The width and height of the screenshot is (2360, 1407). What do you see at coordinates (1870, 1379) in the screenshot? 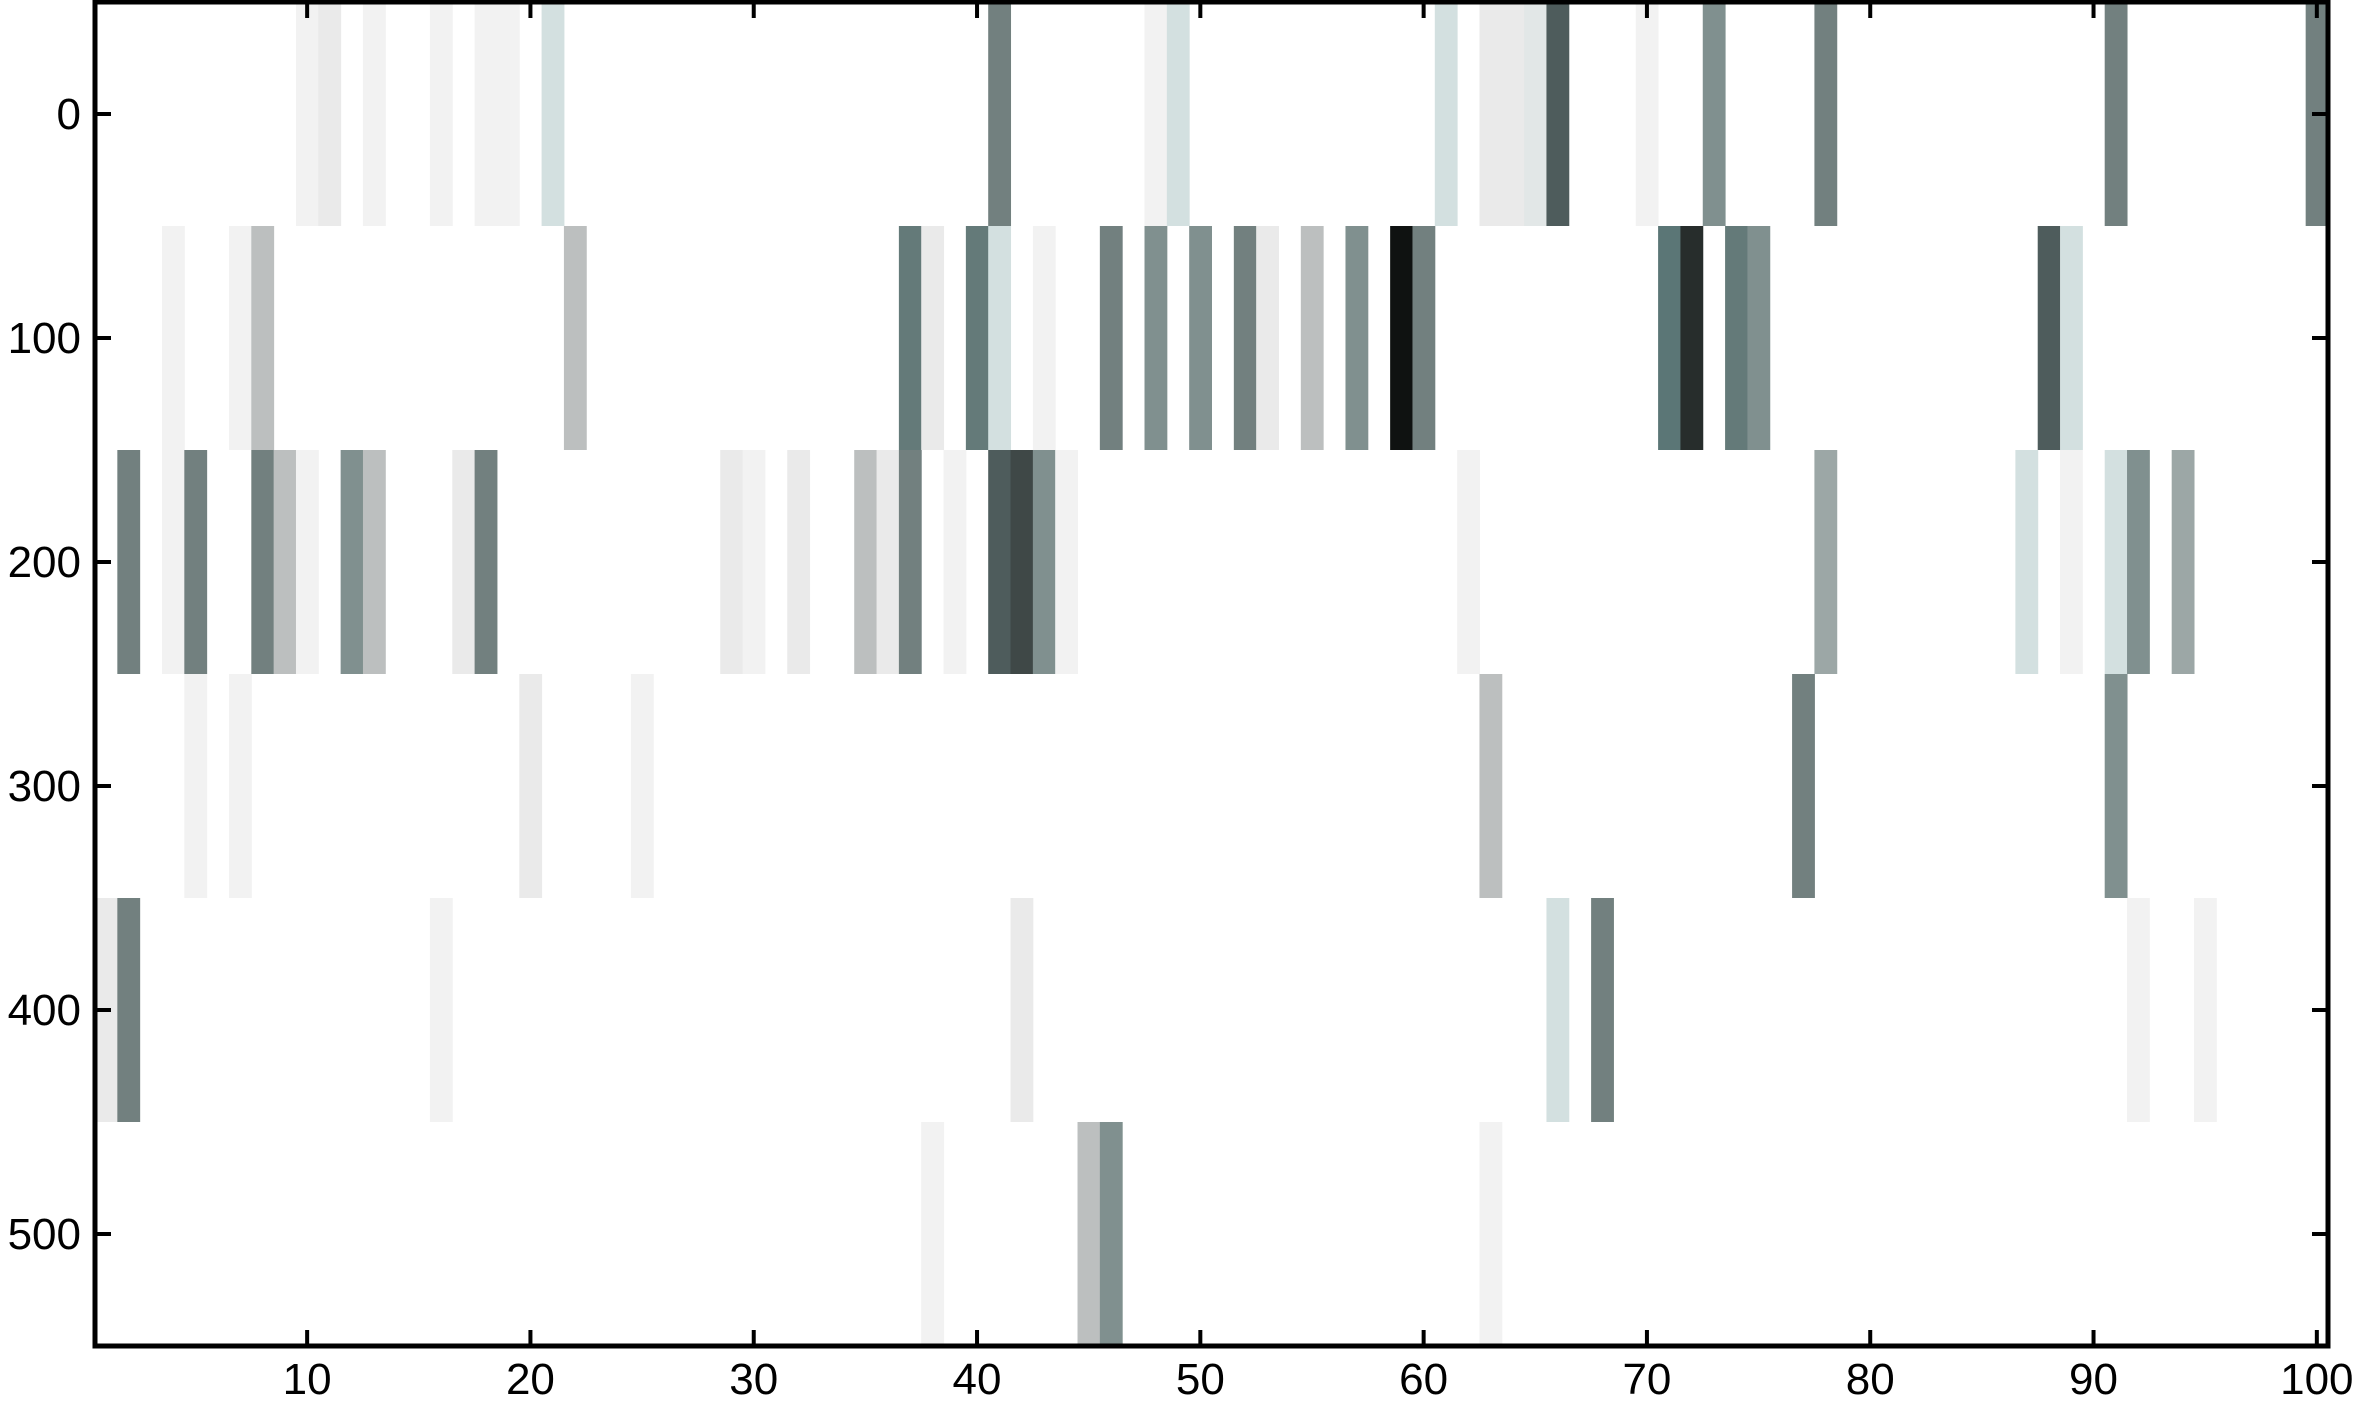
I see `x-tick-label: 80` at bounding box center [1870, 1379].